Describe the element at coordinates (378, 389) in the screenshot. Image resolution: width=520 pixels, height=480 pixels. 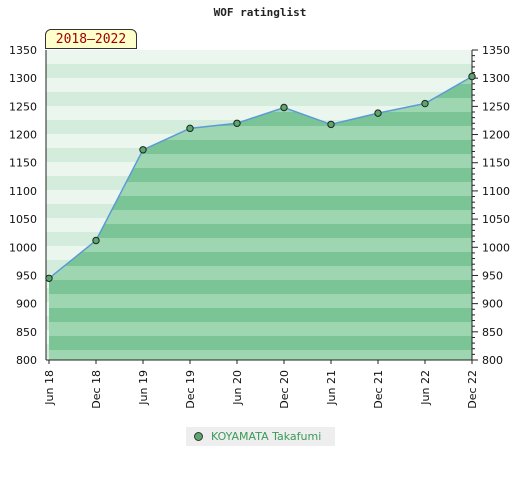
I see `x-tick-label: Dec 21` at that location.